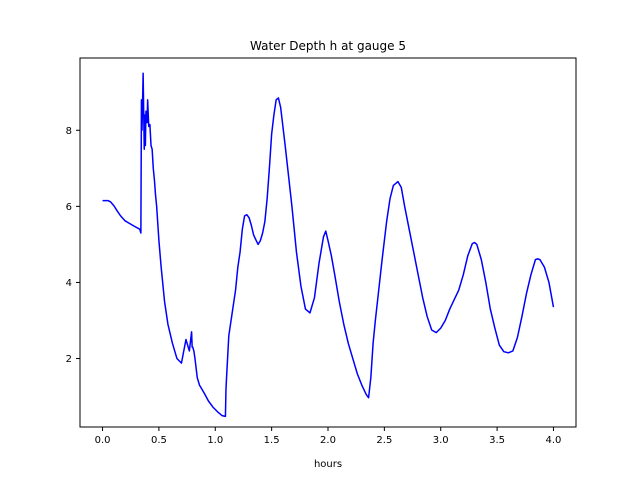  What do you see at coordinates (73, 245) in the screenshot?
I see `y-axis-ticks: 2 4 6 8` at bounding box center [73, 245].